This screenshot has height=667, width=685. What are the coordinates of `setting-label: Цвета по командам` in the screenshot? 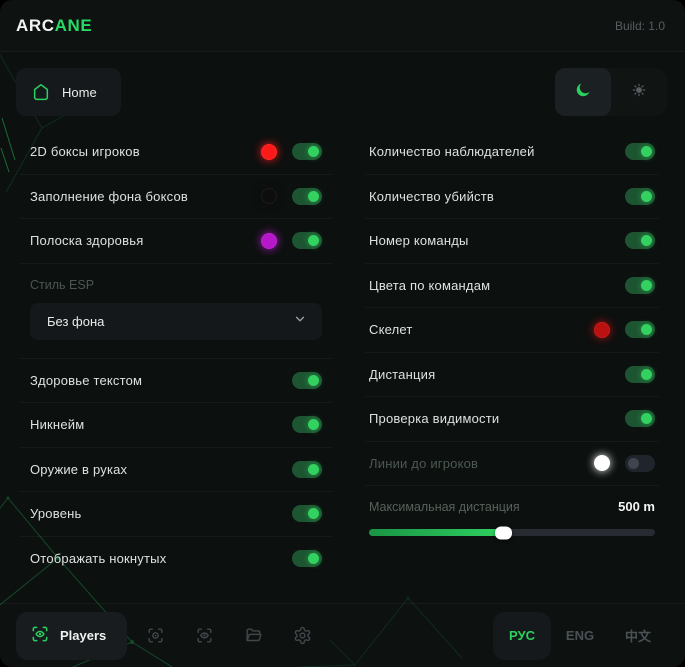 It's located at (430, 285).